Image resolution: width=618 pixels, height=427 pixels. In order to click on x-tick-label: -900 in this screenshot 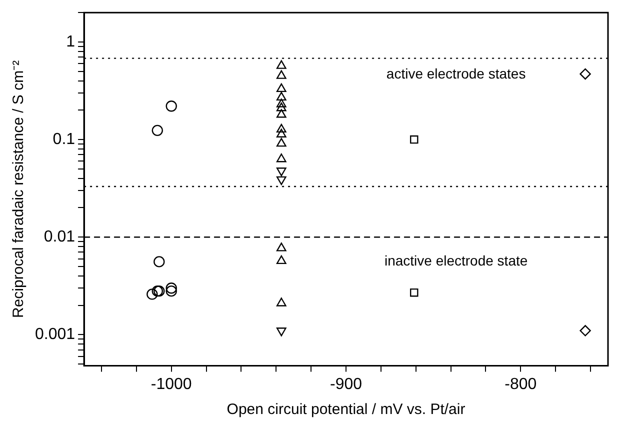, I will do `click(346, 384)`.